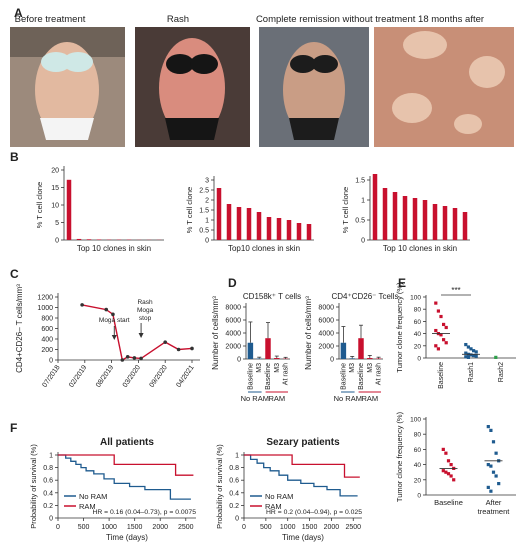 This screenshot has width=520, height=549. Describe the element at coordinates (234, 506) in the screenshot. I see `y-tick-label: 0.2` at that location.